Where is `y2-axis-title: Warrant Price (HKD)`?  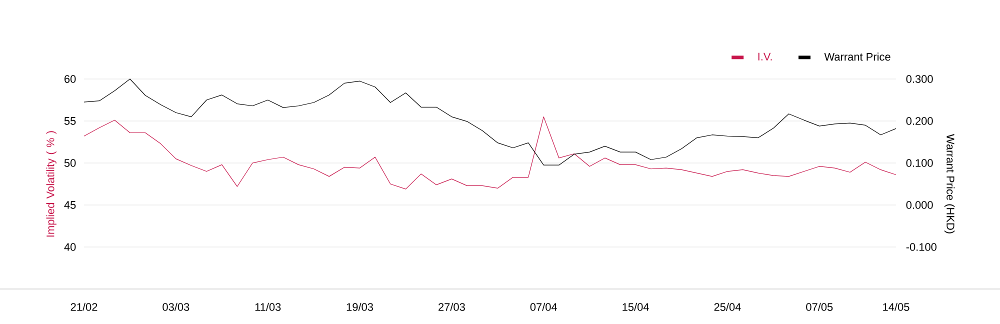 y2-axis-title: Warrant Price (HKD) is located at coordinates (949, 184).